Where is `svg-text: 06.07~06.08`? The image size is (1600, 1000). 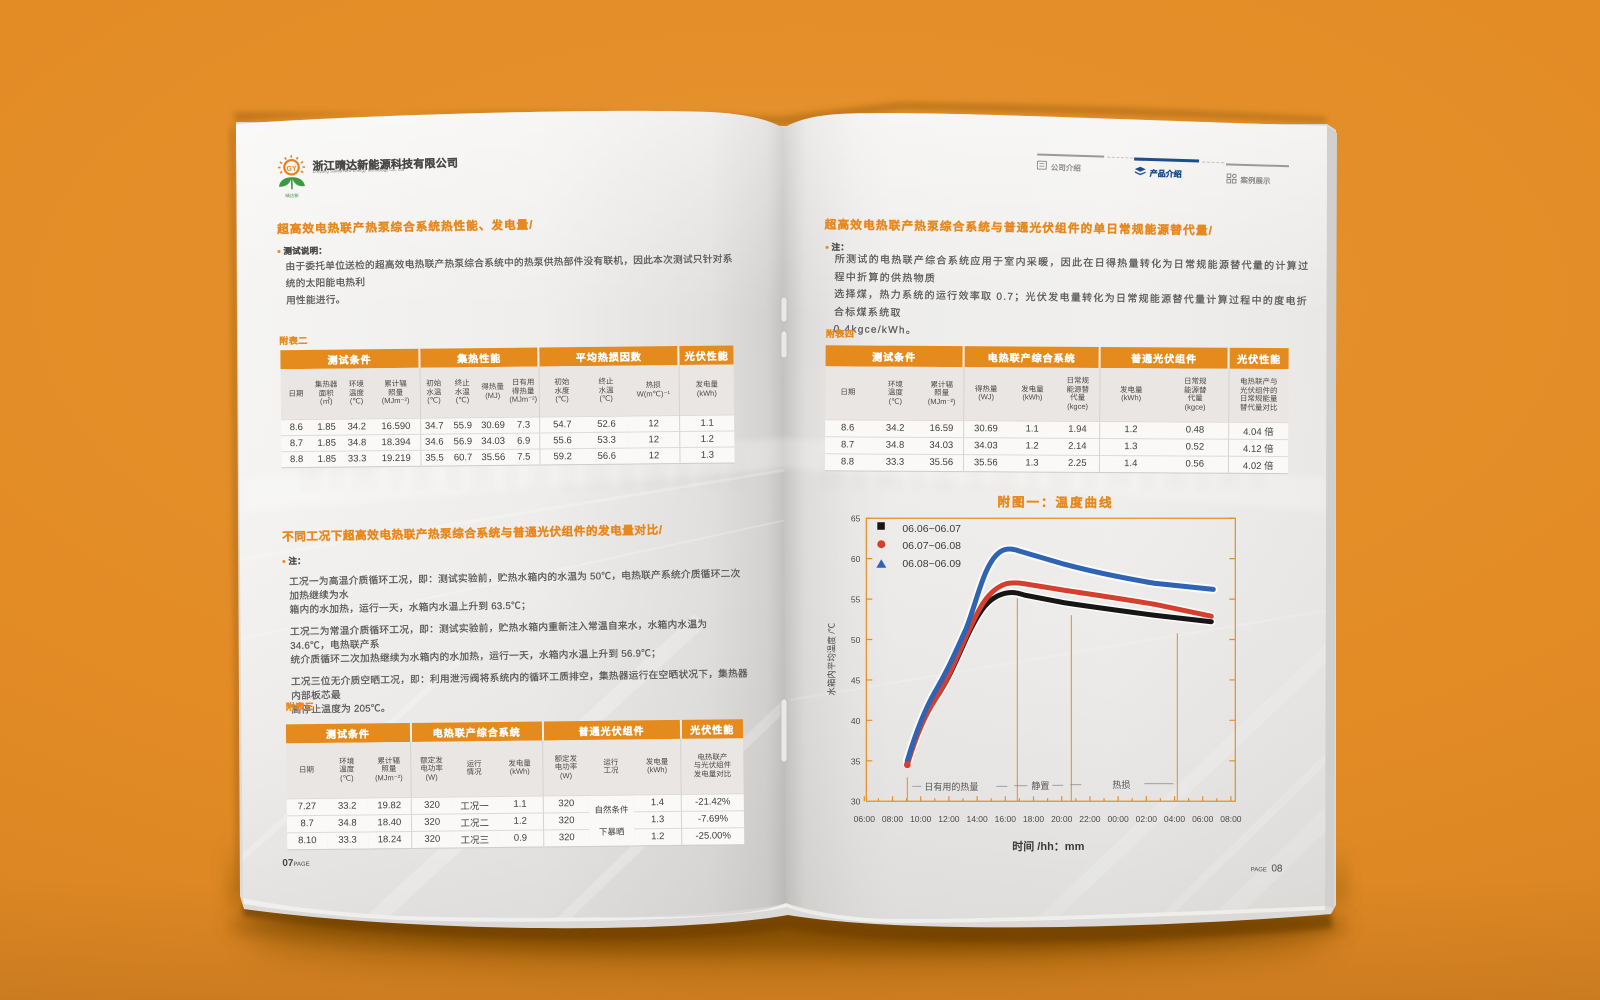
svg-text: 06.07~06.08 is located at coordinates (931, 546).